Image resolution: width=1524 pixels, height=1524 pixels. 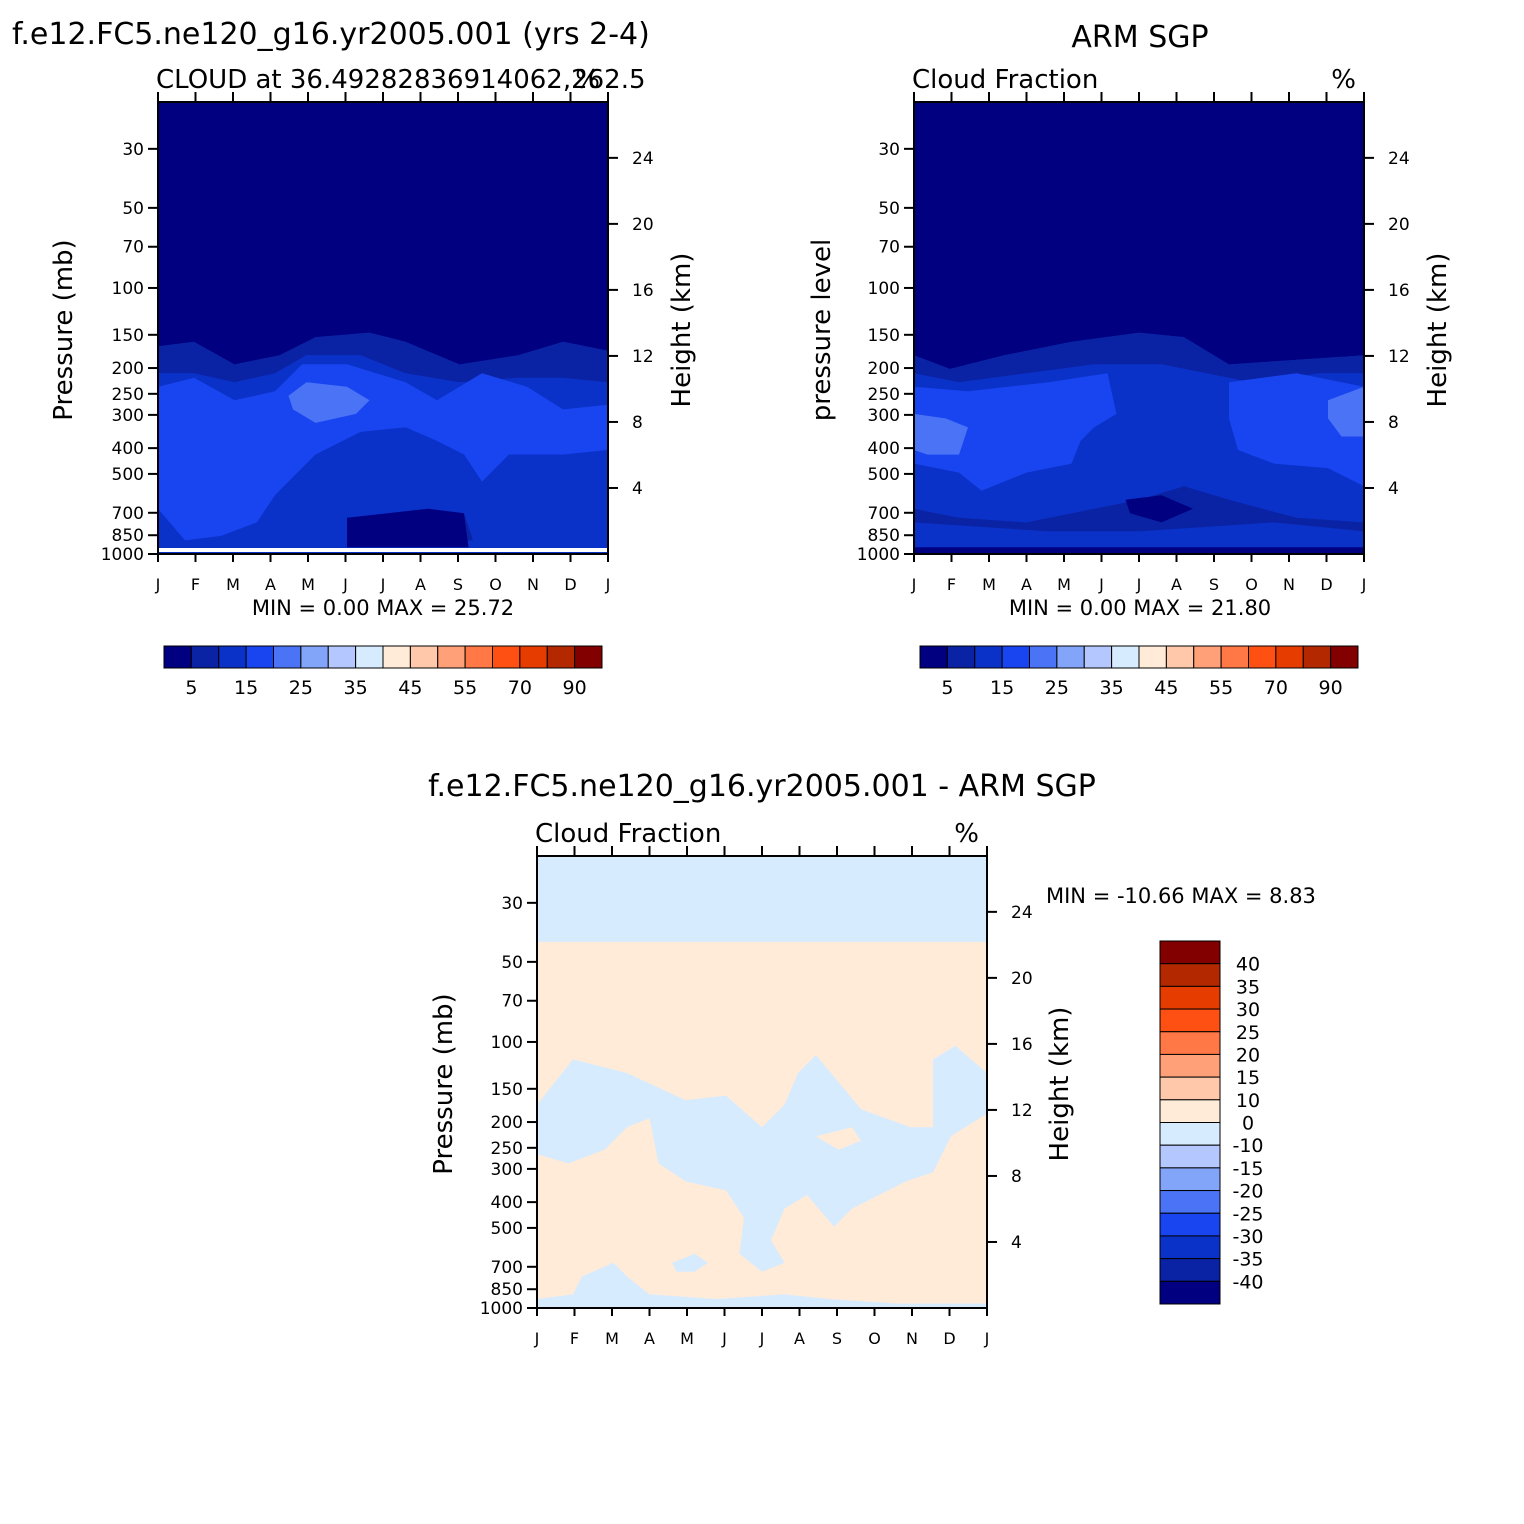 I want to click on model-surface-gap, so click(x=383, y=550).